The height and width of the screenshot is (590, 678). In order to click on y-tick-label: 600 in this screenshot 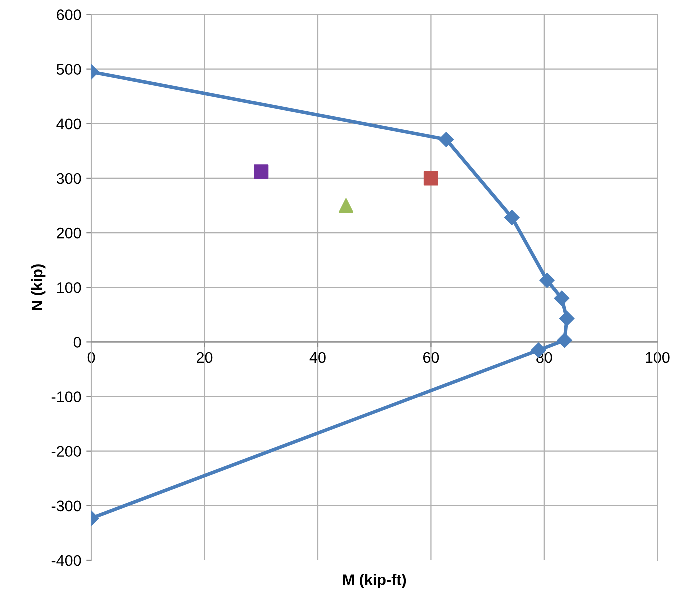, I will do `click(69, 15)`.